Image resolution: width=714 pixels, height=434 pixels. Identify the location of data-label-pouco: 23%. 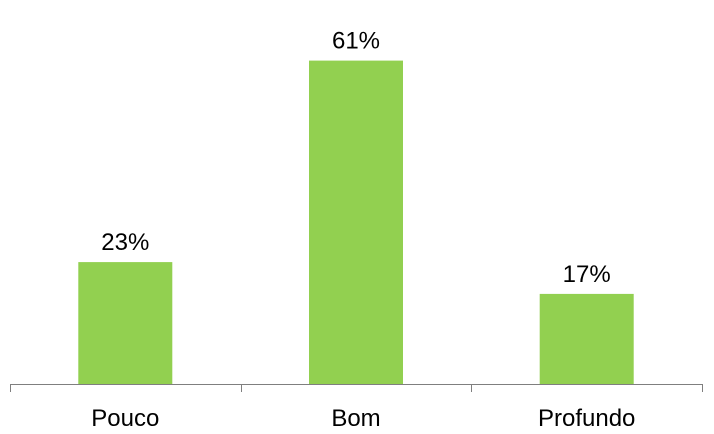
(125, 242).